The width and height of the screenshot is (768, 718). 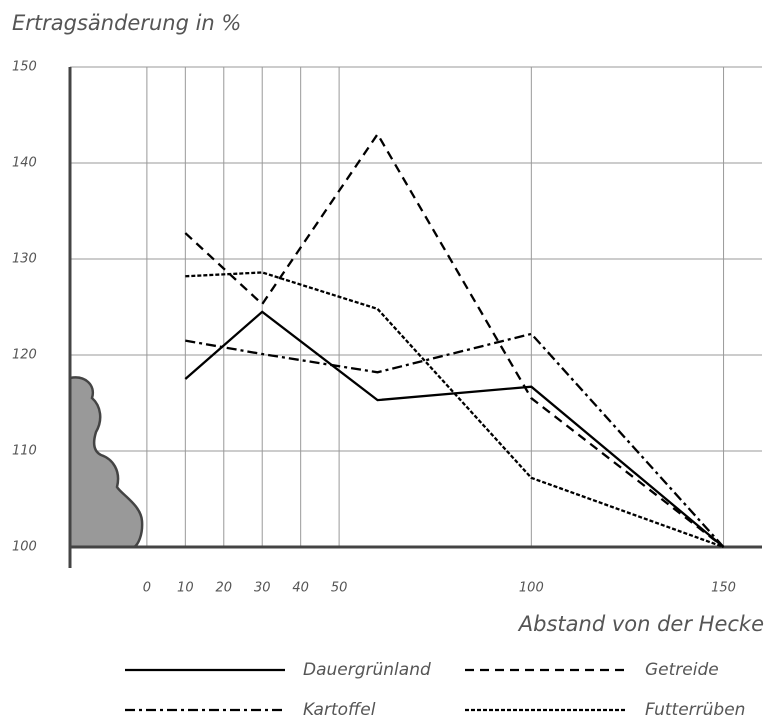 What do you see at coordinates (682, 670) in the screenshot?
I see `legend-label: Getreide` at bounding box center [682, 670].